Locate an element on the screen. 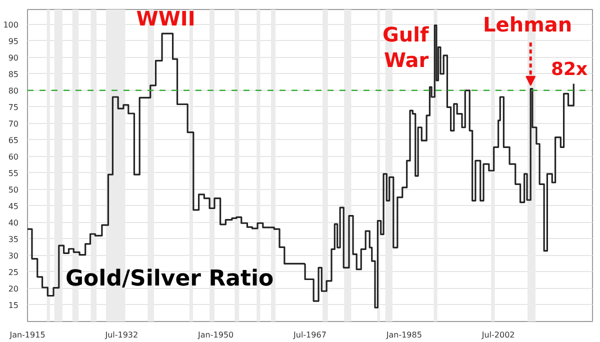 The image size is (600, 342). x-tick-label: Jul-2002 is located at coordinates (497, 335).